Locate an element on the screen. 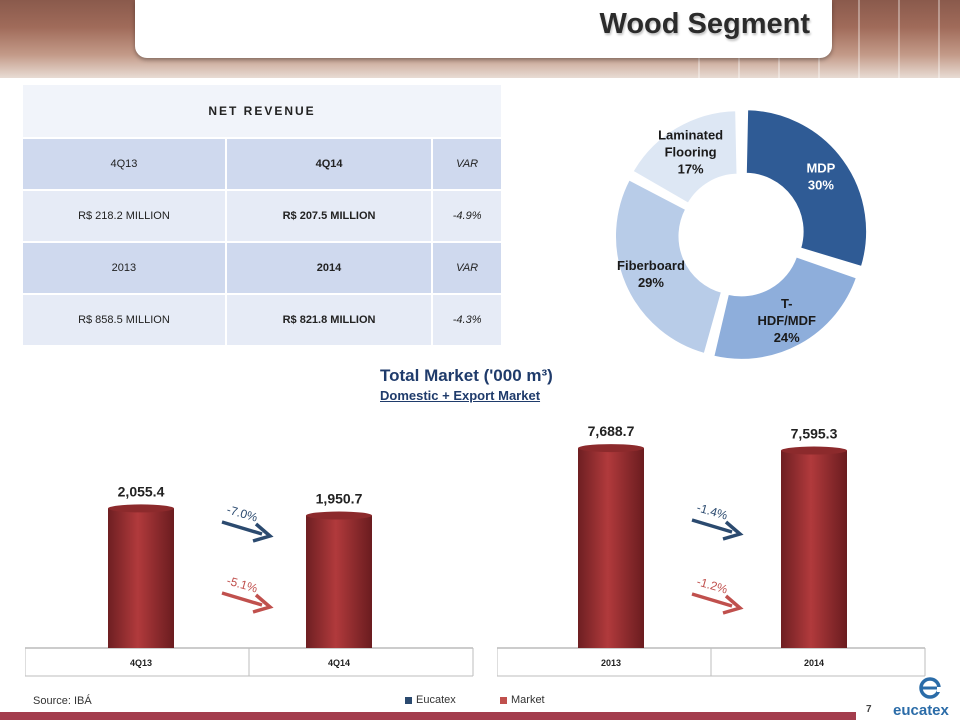  footer-bar is located at coordinates (428, 716).